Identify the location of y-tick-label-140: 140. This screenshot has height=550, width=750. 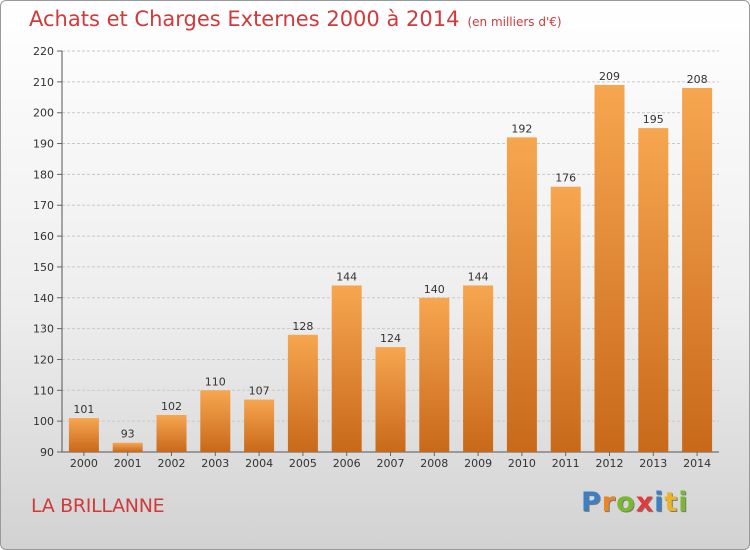
(43, 298).